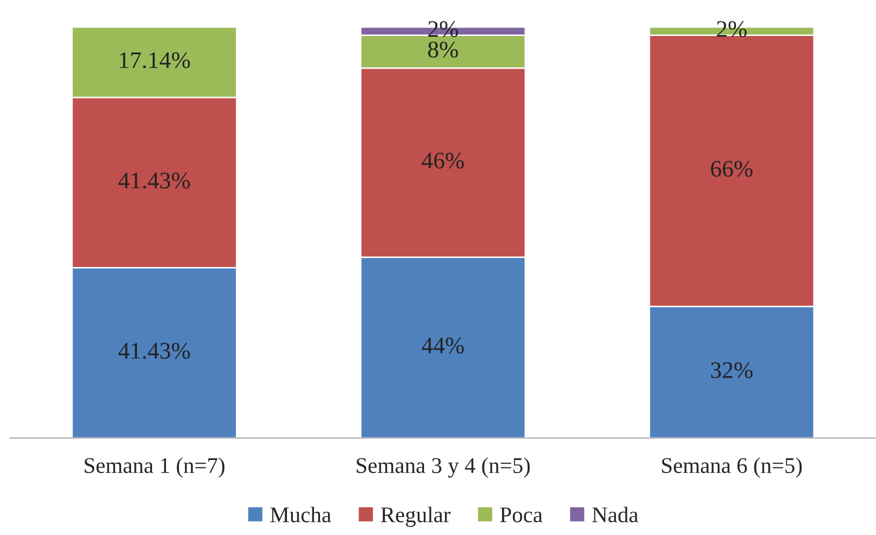  I want to click on x-tick-label: Semana 6 (n=5), so click(732, 467).